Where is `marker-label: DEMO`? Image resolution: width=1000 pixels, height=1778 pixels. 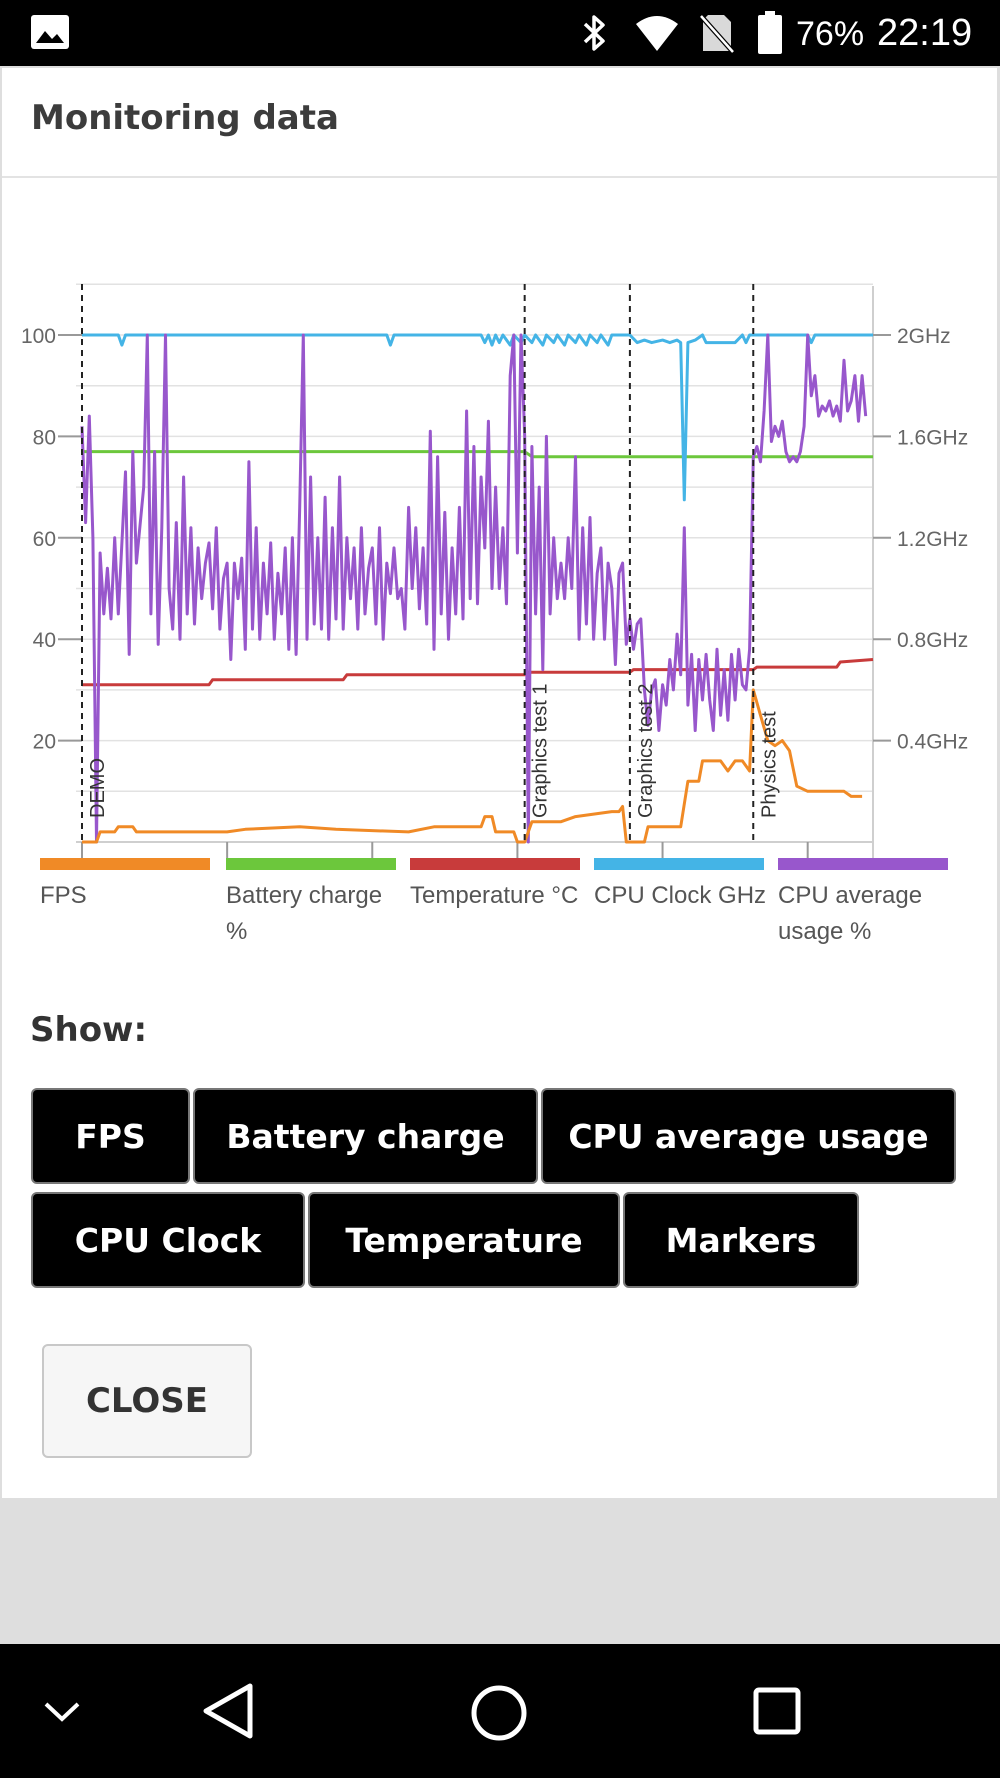
marker-label: DEMO is located at coordinates (98, 788).